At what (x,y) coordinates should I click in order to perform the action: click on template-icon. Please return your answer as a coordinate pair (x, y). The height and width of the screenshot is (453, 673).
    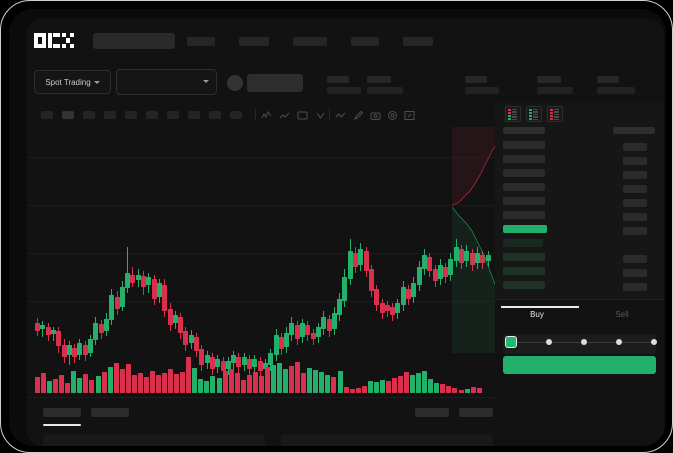
    Looking at the image, I should click on (302, 115).